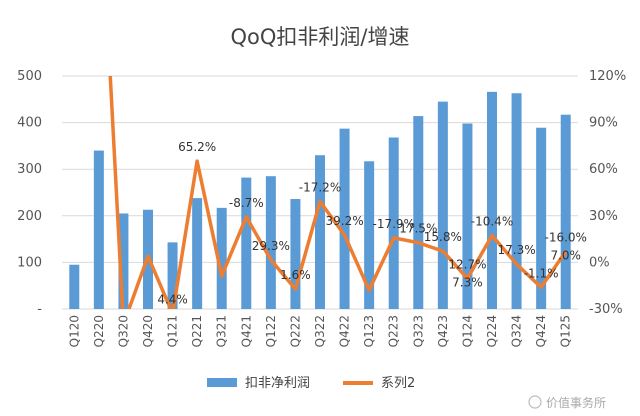 This screenshot has width=640, height=416. I want to click on x-tick-label: Q223, so click(394, 331).